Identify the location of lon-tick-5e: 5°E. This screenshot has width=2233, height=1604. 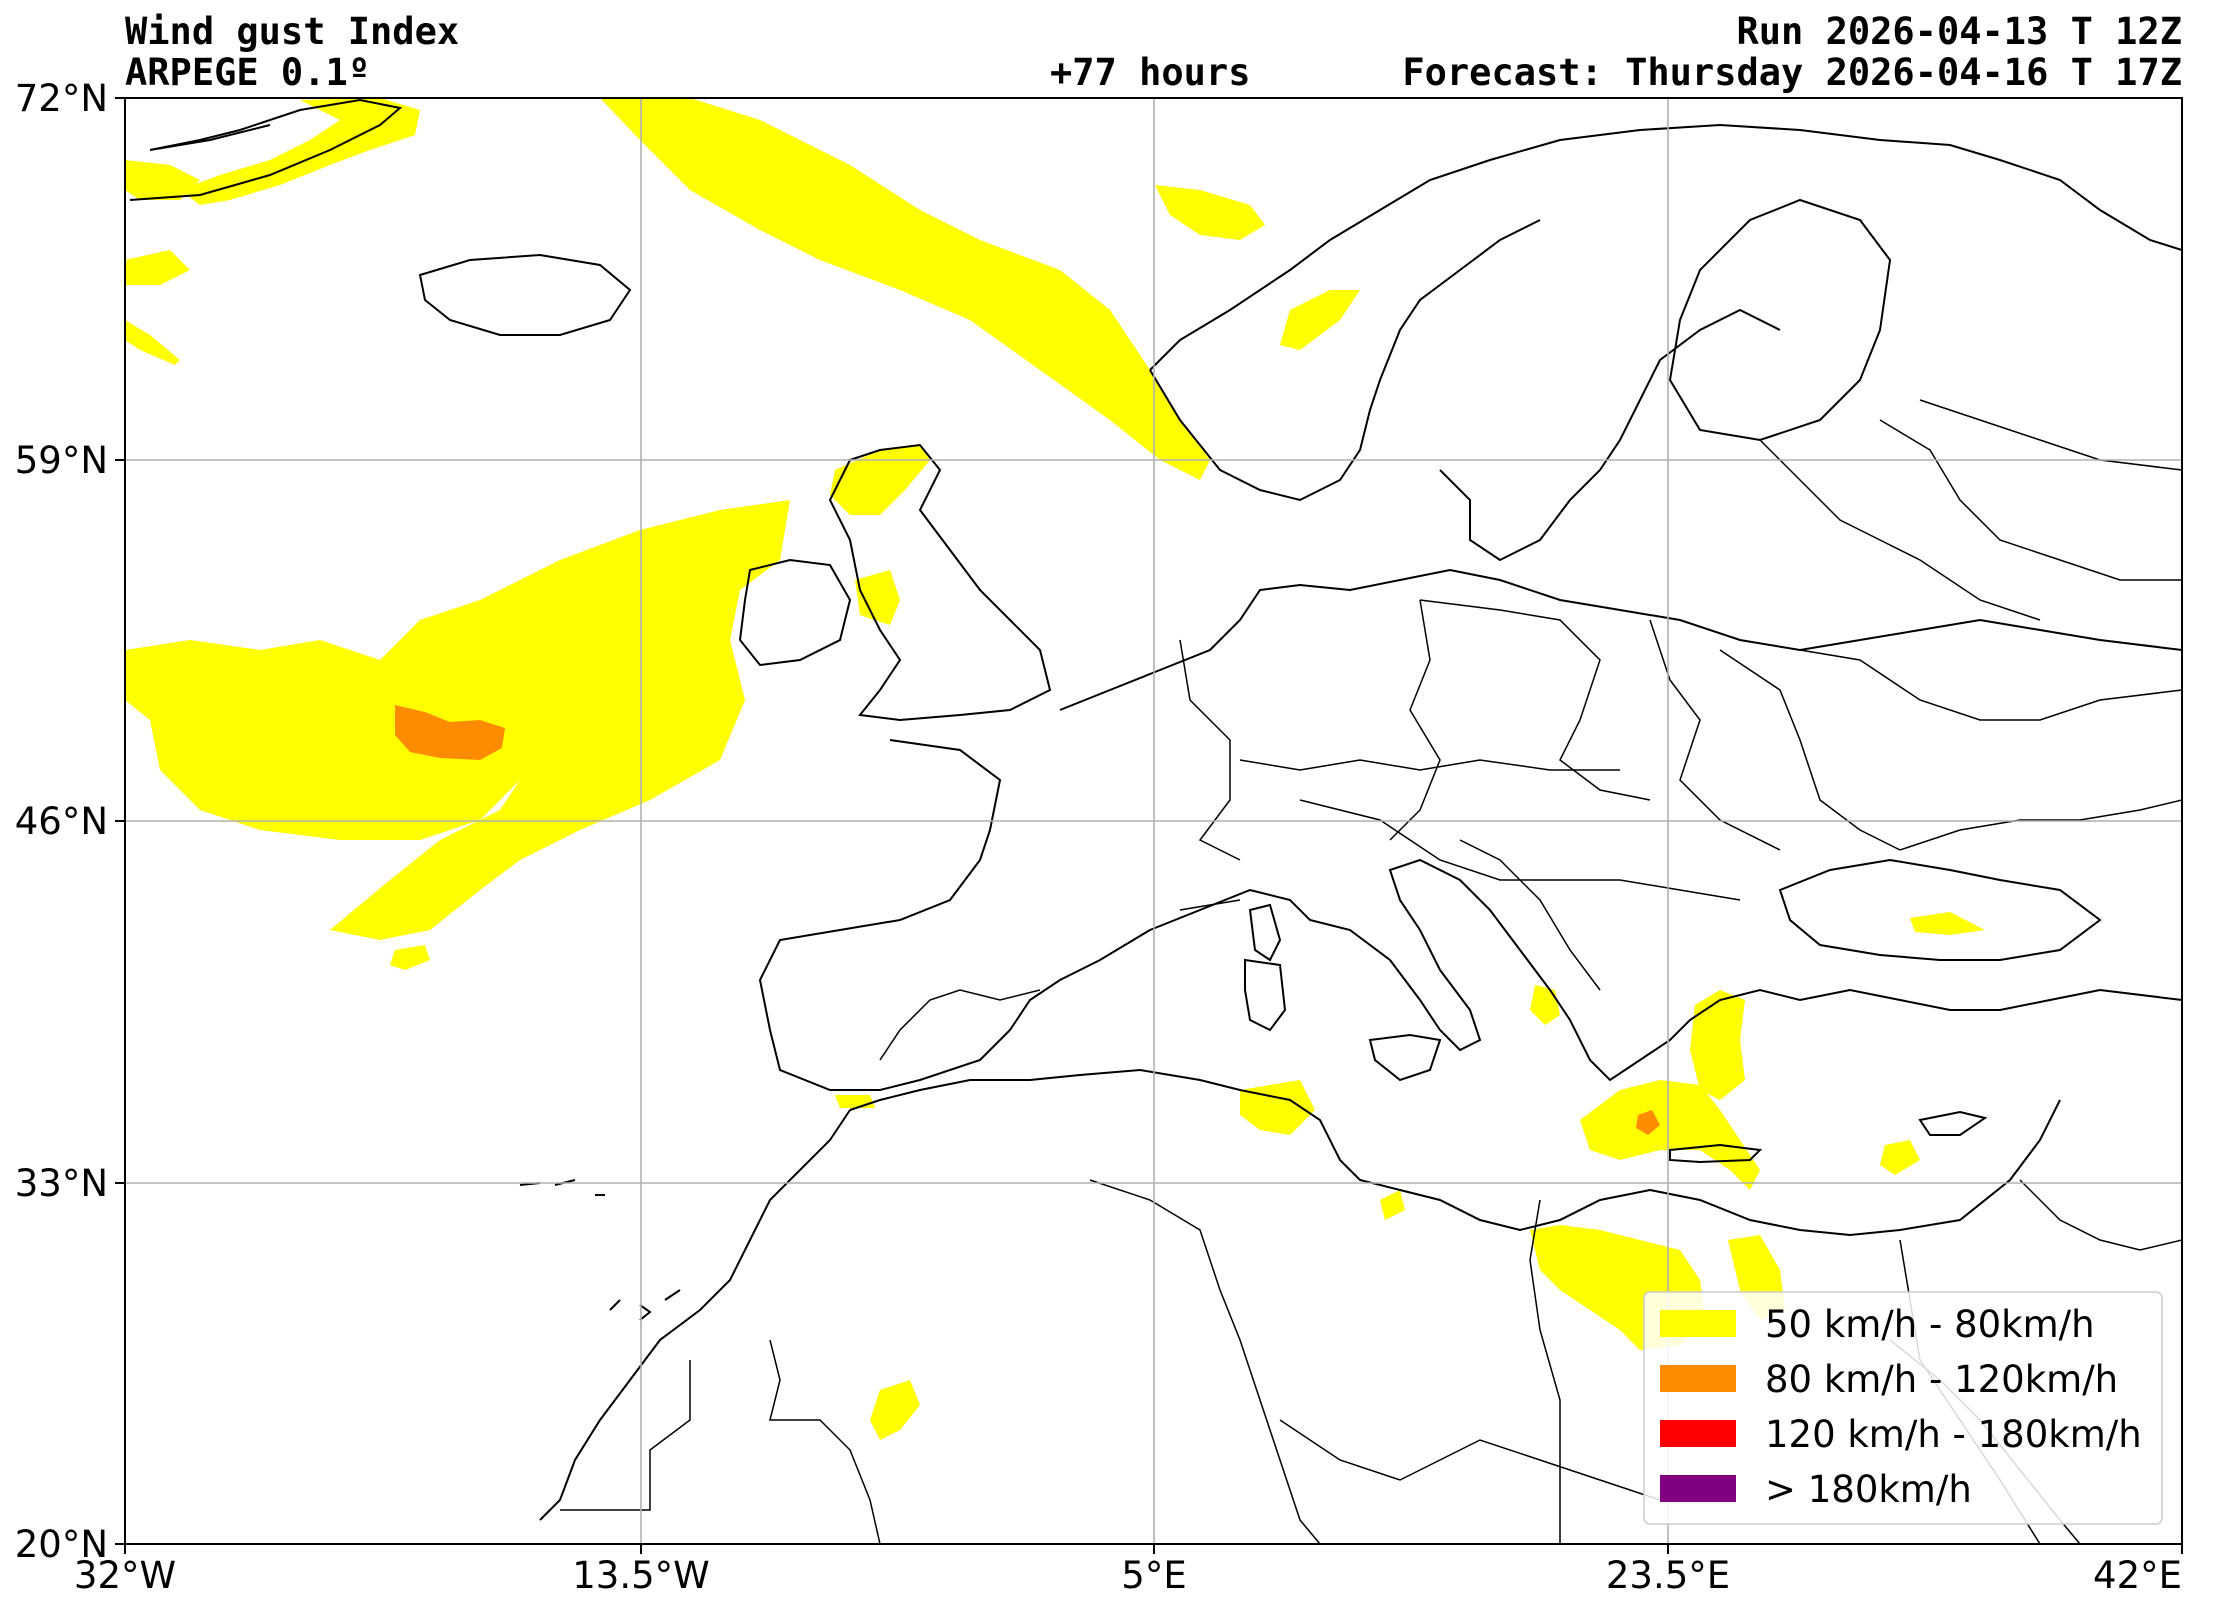
(1153, 1575).